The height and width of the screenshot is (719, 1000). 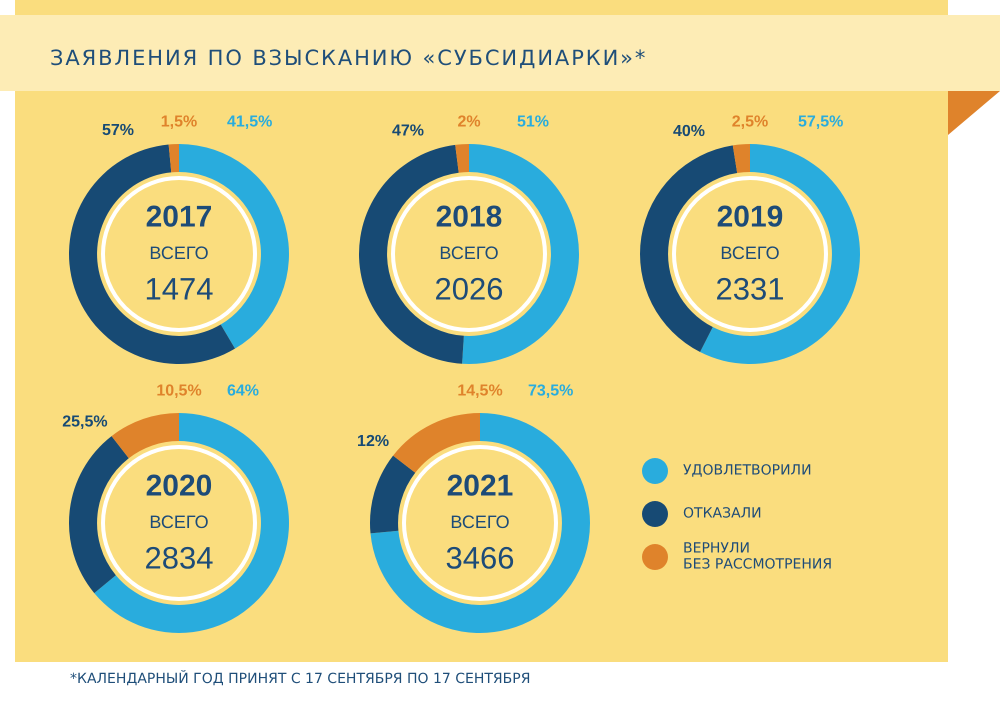 What do you see at coordinates (85, 421) in the screenshot?
I see `data-label: 25,5%` at bounding box center [85, 421].